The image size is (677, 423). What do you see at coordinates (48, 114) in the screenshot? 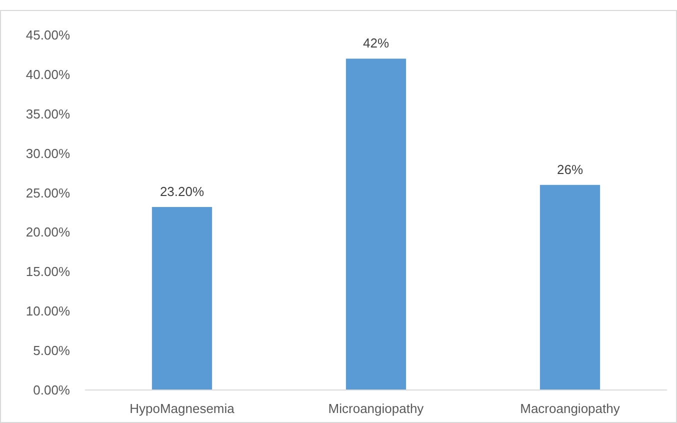
I see `y-tick-label: 35.00%` at bounding box center [48, 114].